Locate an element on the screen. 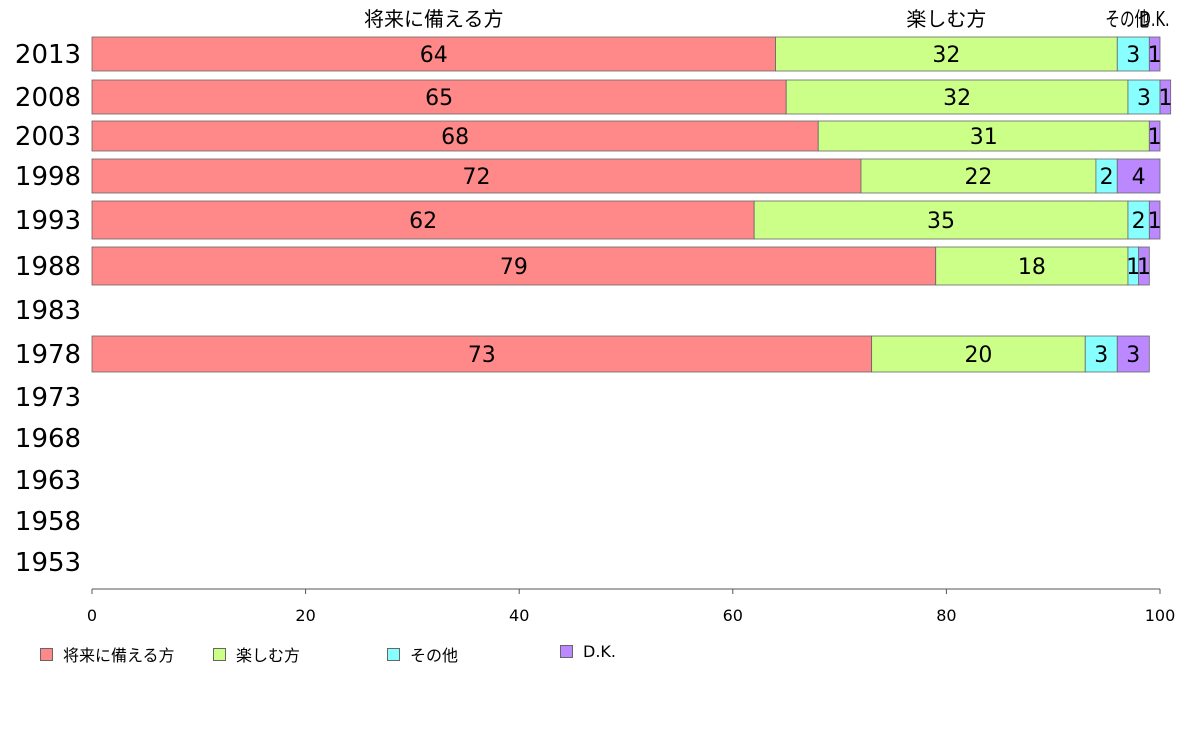  row-2013: 2013 64 32 3 1 is located at coordinates (588, 54).